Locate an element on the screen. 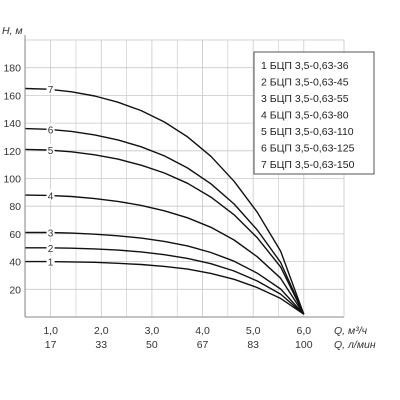 The width and height of the screenshot is (400, 400). curve-number-label: 4 is located at coordinates (51, 196).